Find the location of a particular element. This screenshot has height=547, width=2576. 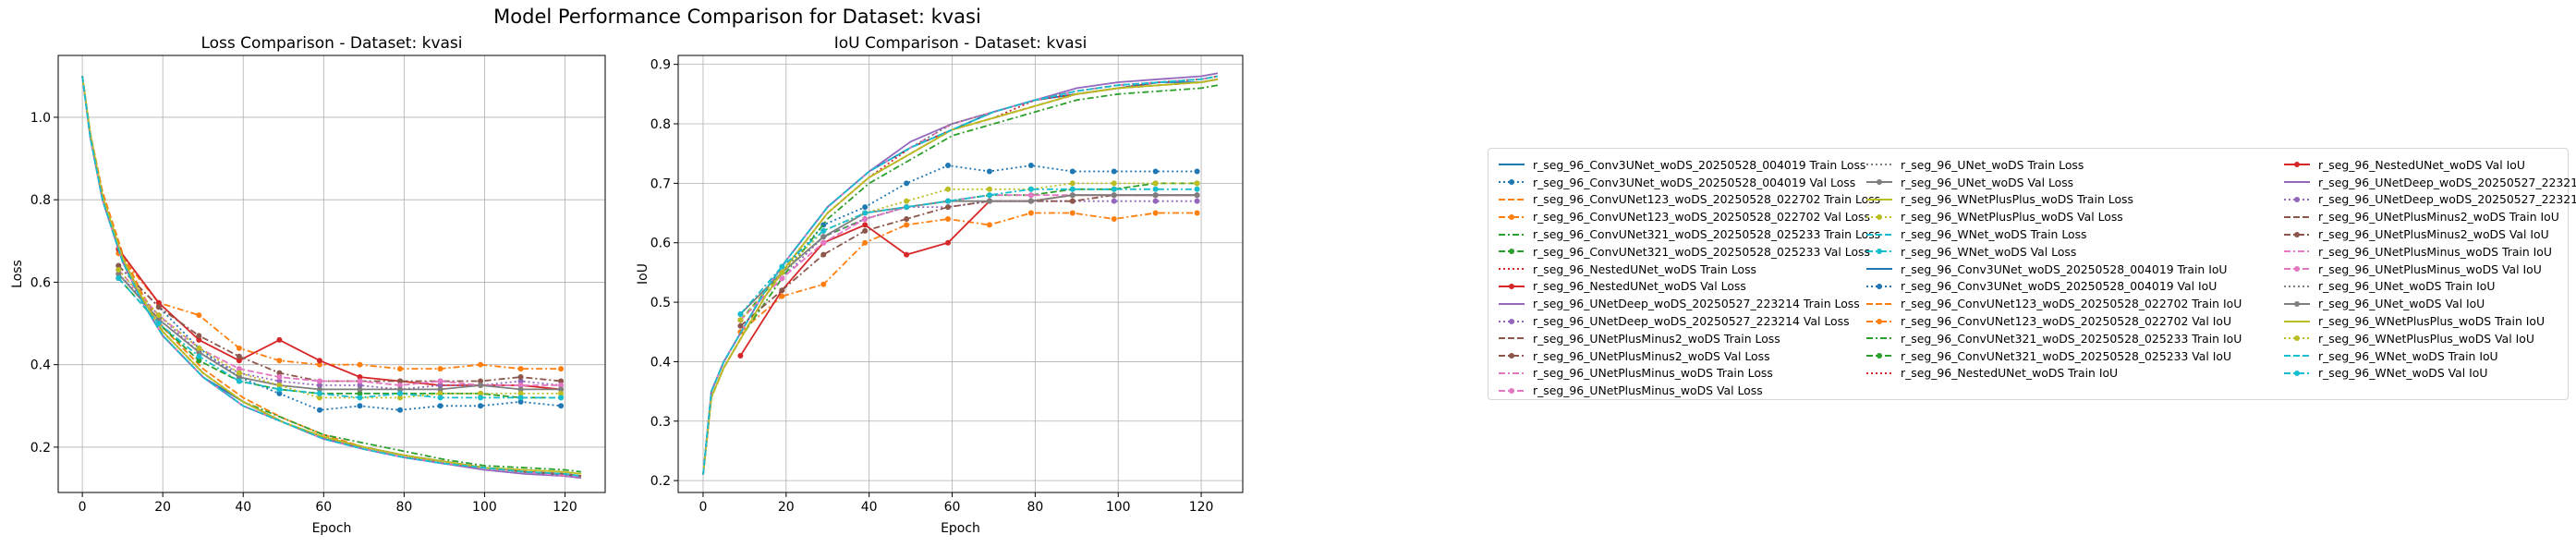

legend-item: r_seg_96_WNet_woDS Train Loss is located at coordinates (2053, 234).